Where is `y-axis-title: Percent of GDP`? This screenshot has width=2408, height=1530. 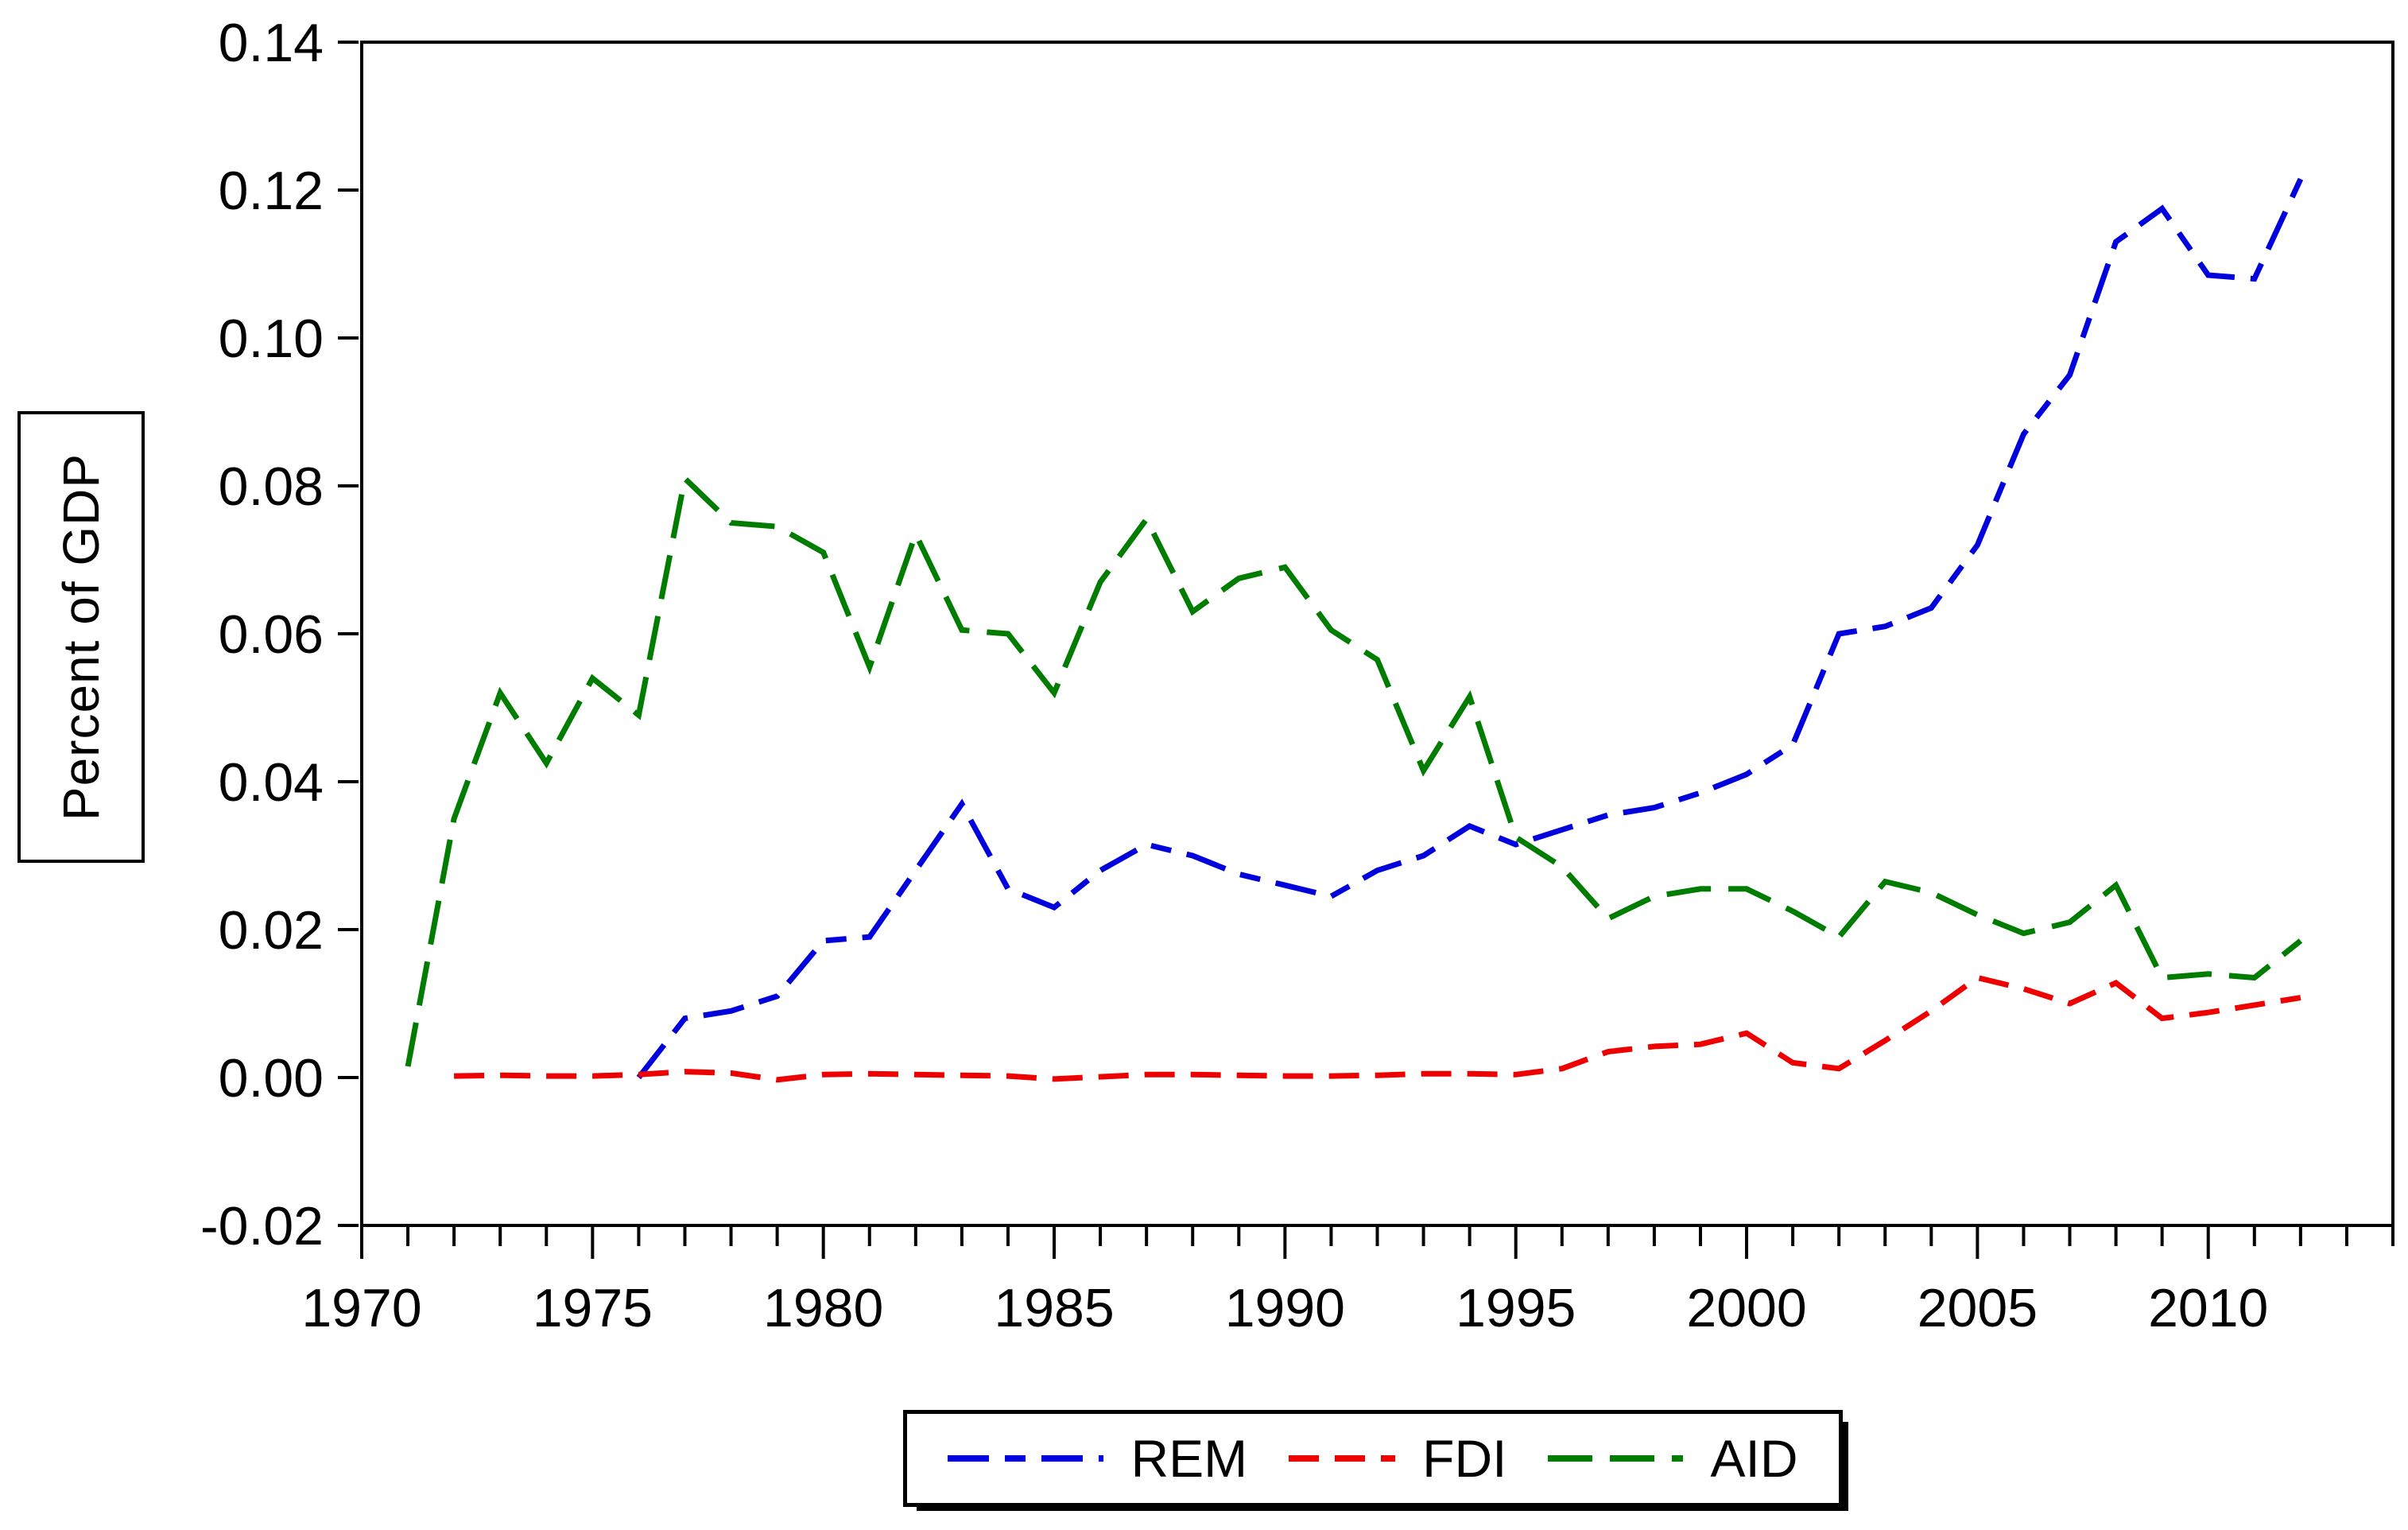
y-axis-title: Percent of GDP is located at coordinates (81, 636).